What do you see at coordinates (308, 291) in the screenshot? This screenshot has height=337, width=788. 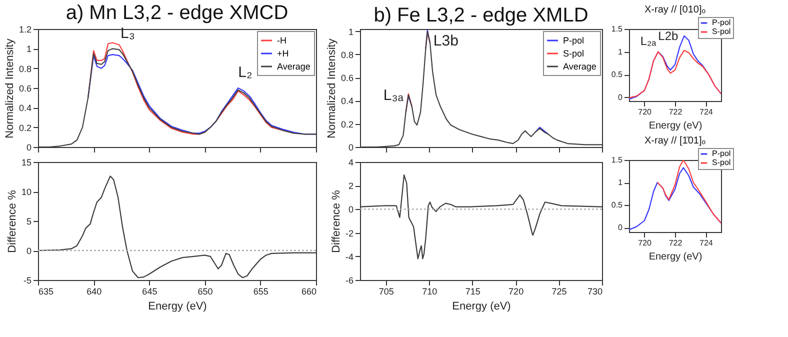 I see `x-tick-label: 660` at bounding box center [308, 291].